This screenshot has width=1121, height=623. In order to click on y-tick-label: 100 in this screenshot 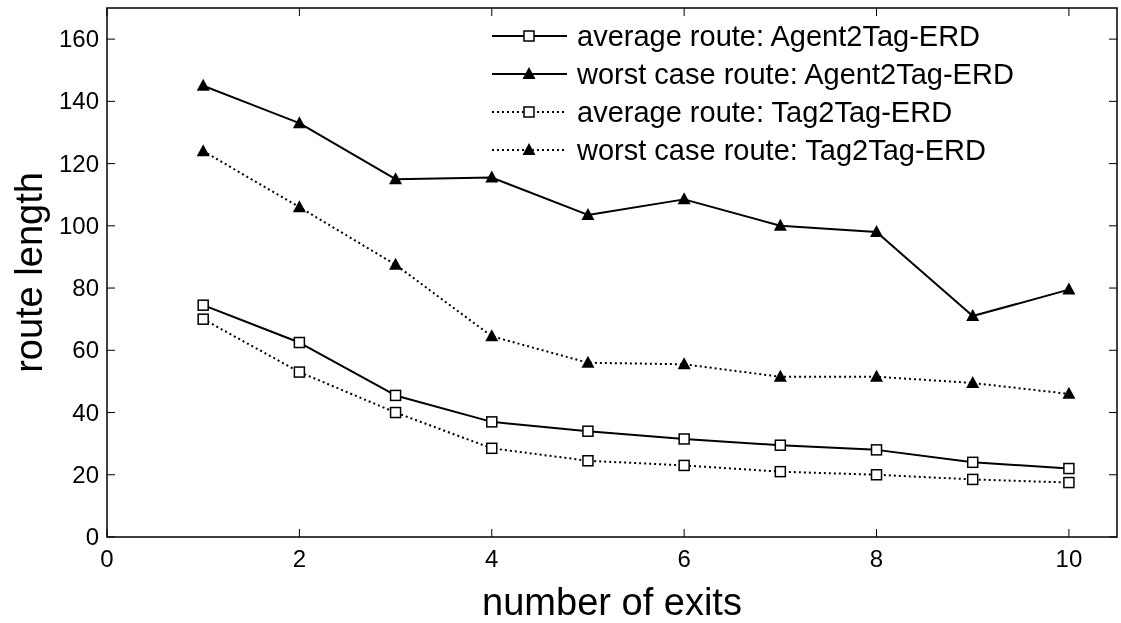, I will do `click(78, 225)`.